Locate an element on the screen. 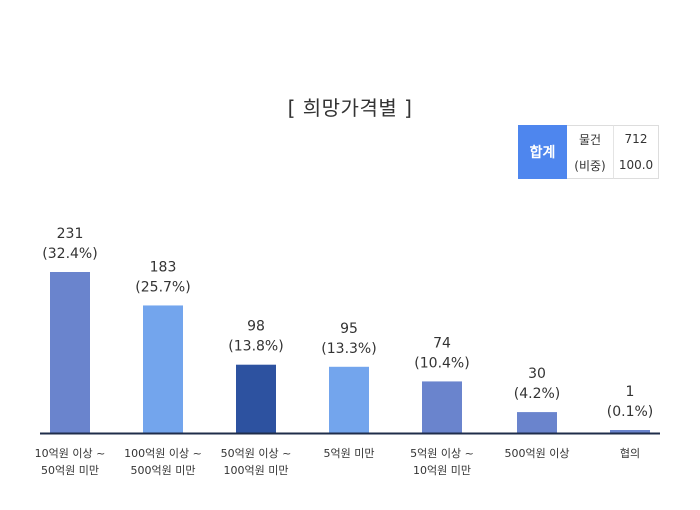  x-tick-label: 500억원 미만 is located at coordinates (163, 470).